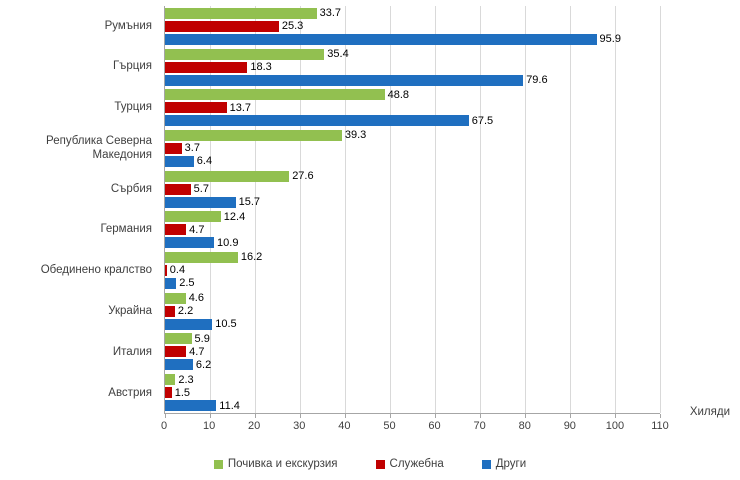  Describe the element at coordinates (412, 202) in the screenshot. I see `bar-row: 15.7` at that location.